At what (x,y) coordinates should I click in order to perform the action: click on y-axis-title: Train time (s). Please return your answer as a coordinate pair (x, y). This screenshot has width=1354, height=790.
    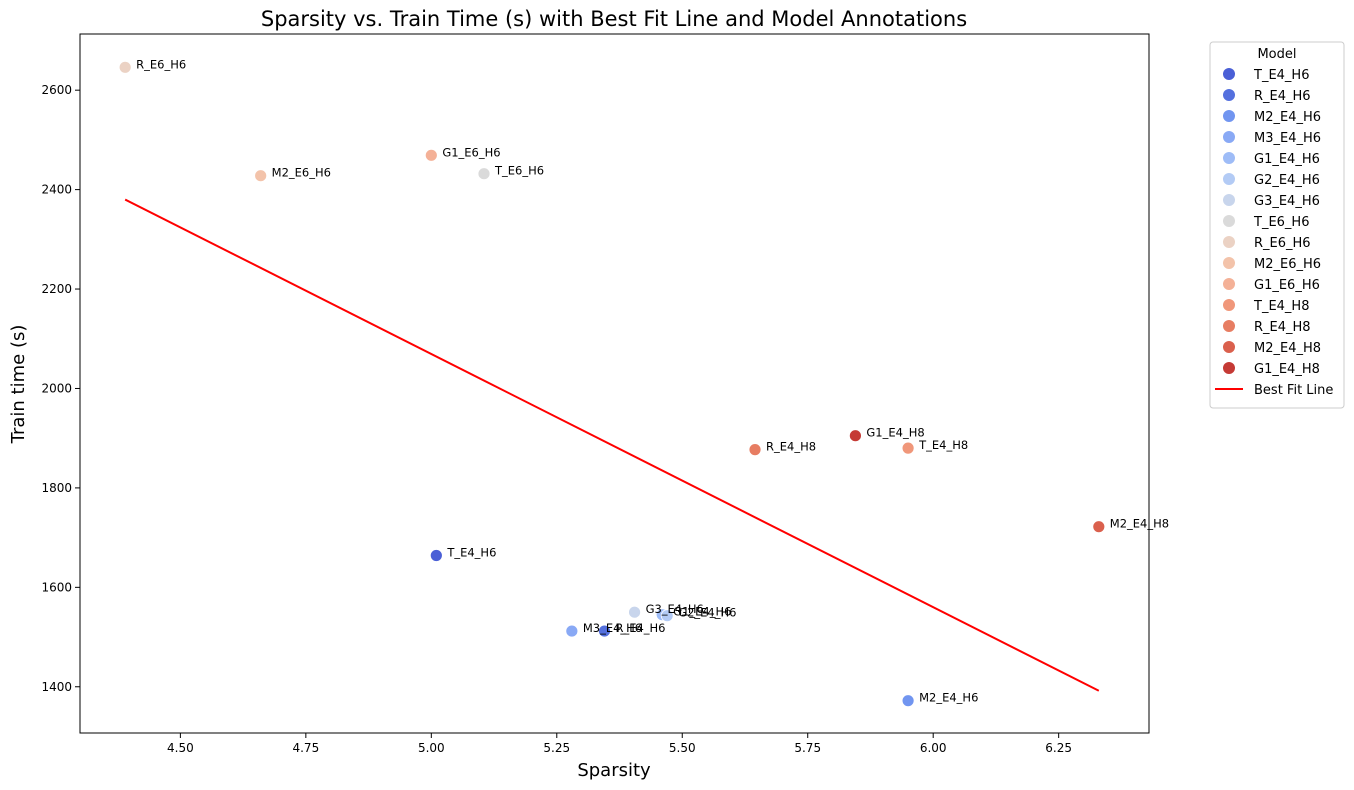
    Looking at the image, I should click on (18, 385).